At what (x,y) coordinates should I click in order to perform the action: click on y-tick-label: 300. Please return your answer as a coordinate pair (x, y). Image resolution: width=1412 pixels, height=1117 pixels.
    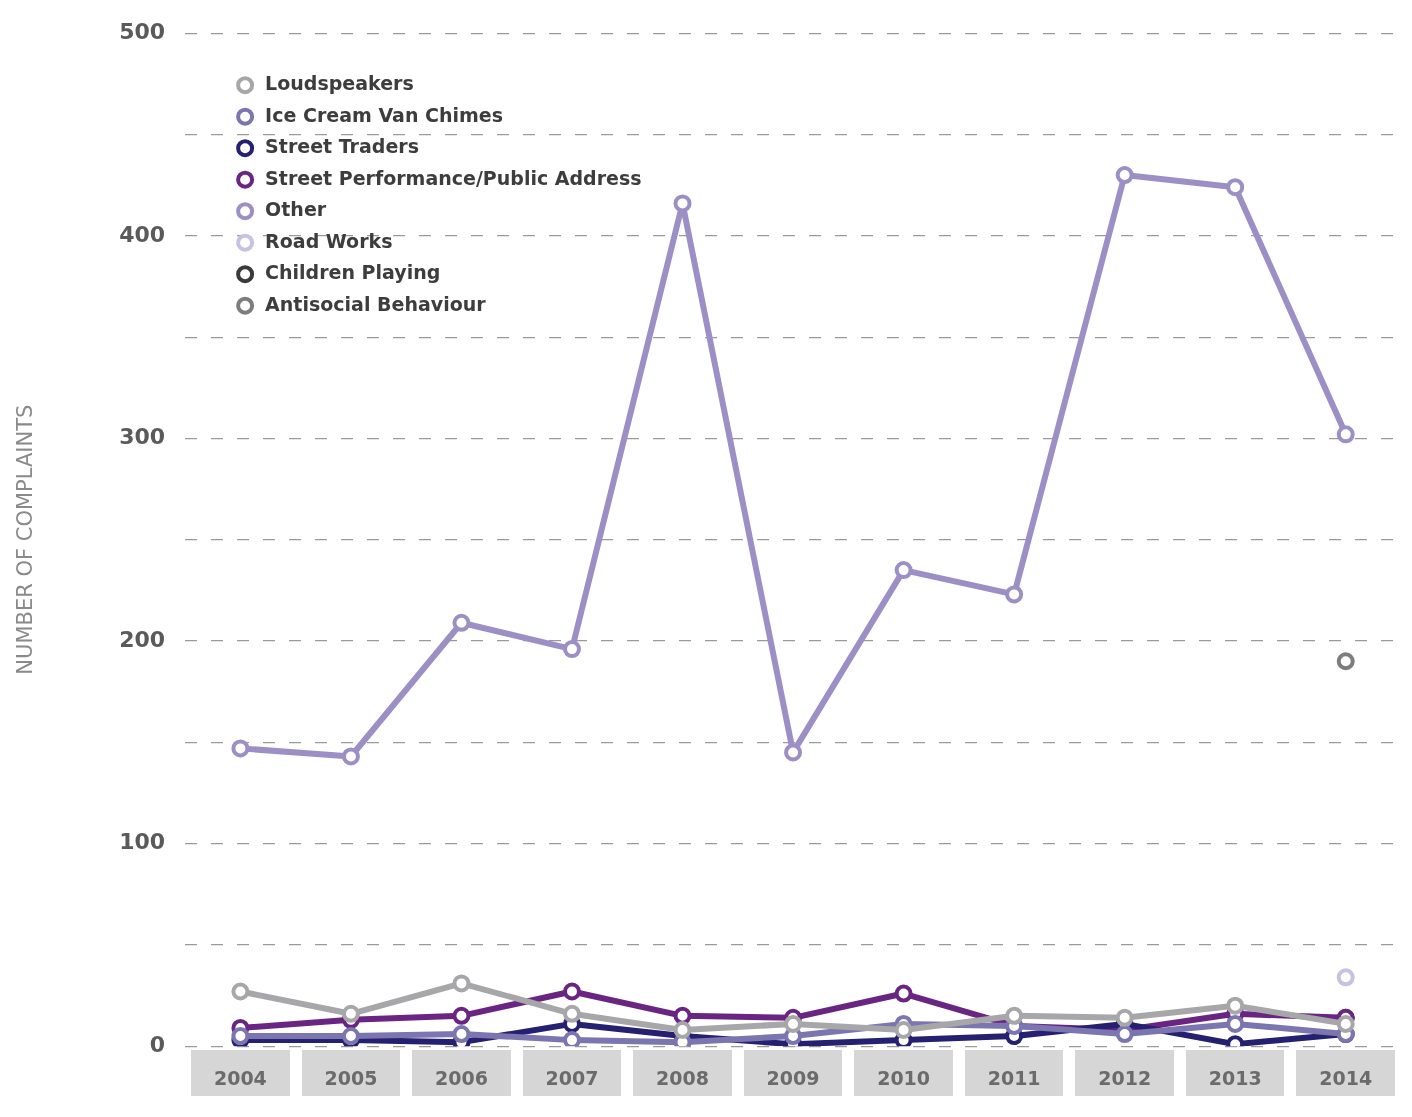
    Looking at the image, I should click on (142, 437).